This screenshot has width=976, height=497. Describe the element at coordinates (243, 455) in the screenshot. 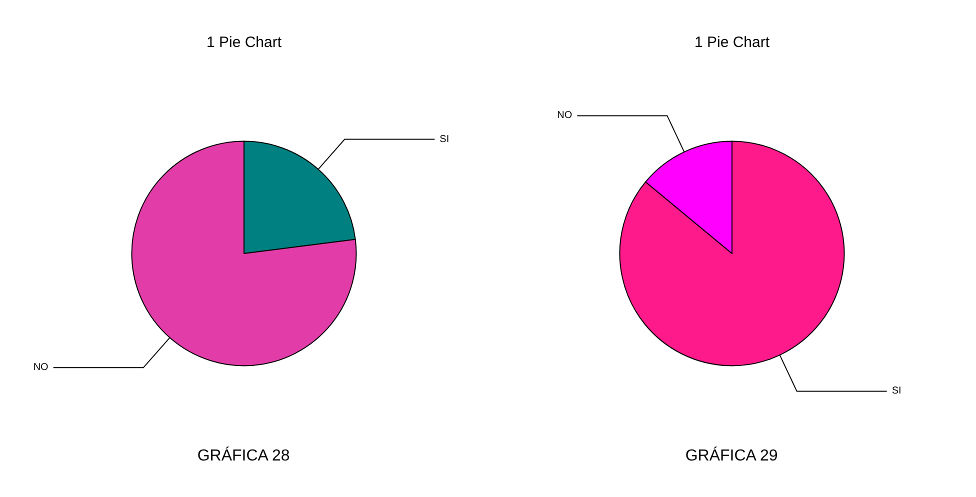

I see `text: GRÁFICA 28` at that location.